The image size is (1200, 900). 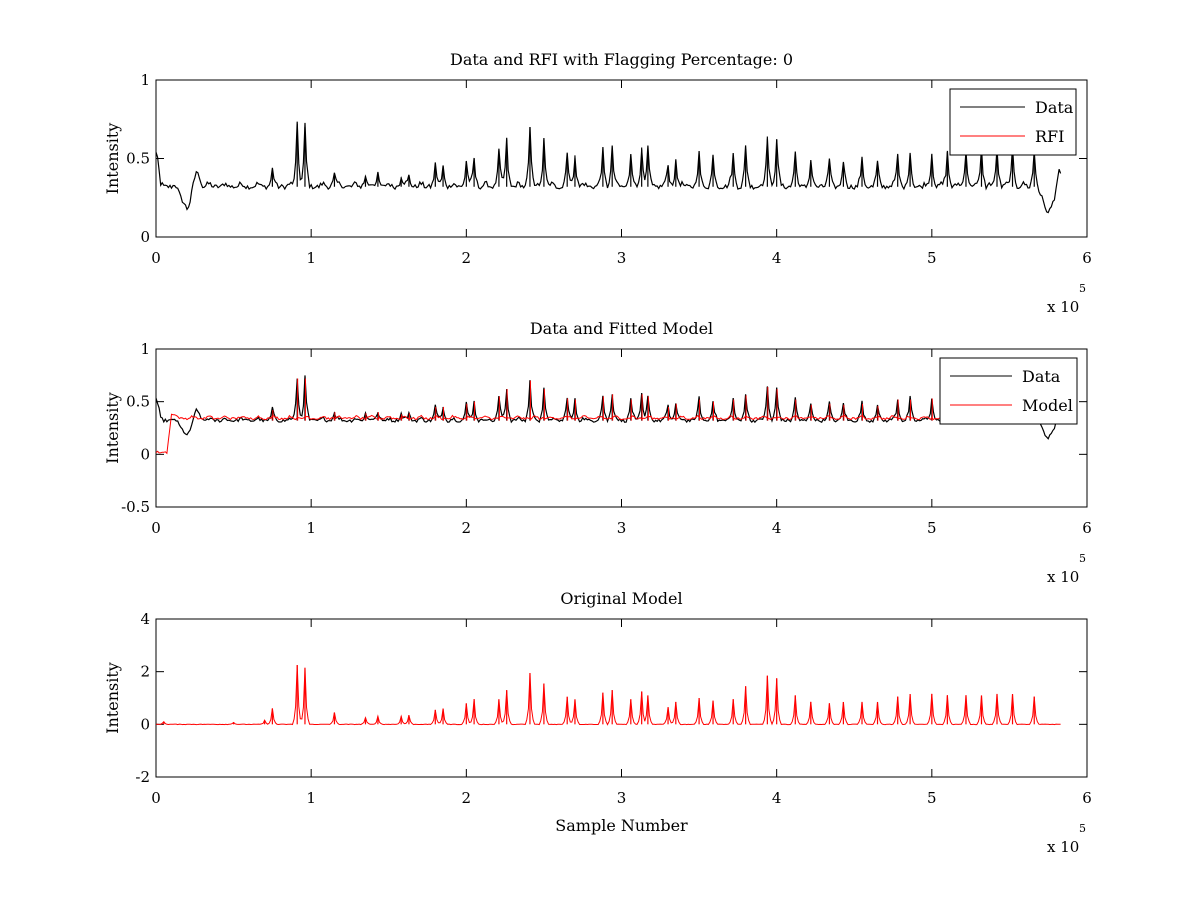 I want to click on y-tick-label: 2, so click(x=145, y=672).